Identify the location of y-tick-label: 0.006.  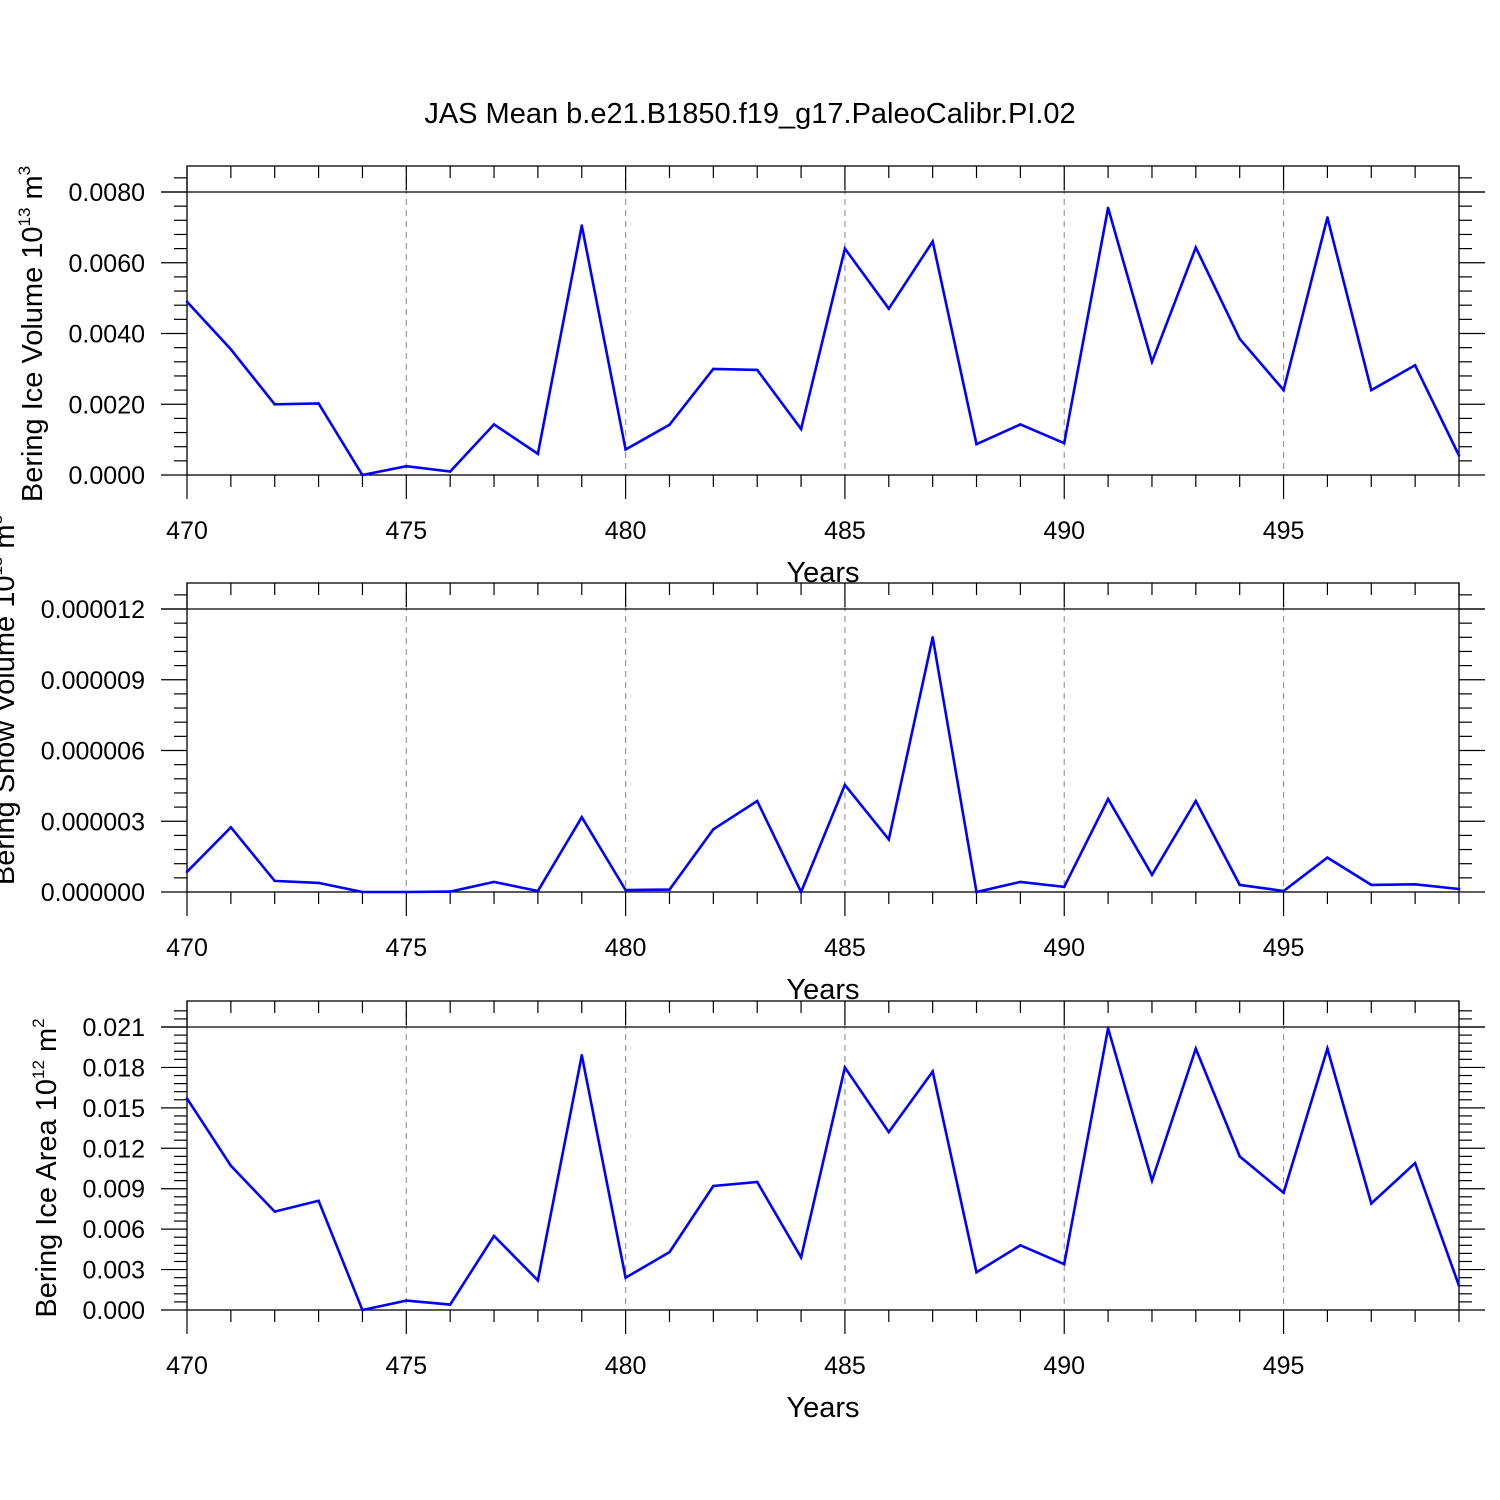
(113, 1230).